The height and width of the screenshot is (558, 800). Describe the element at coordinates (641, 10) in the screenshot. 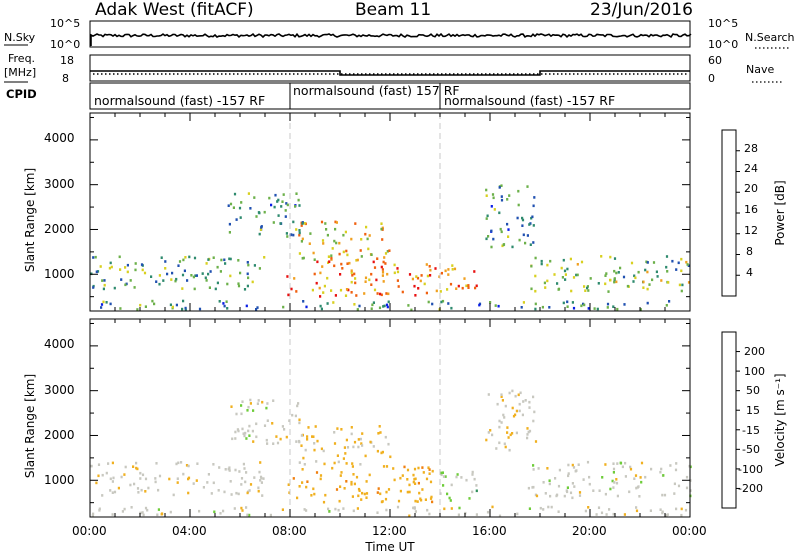

I see `date-title: 23/Jun/2016` at that location.